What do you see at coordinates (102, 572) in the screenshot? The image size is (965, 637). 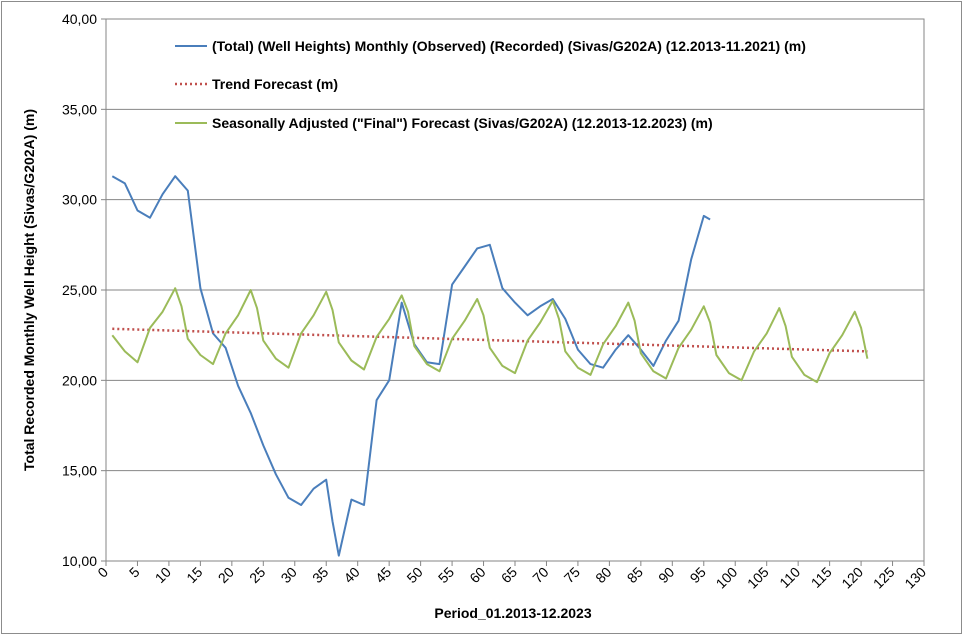 I see `x-tick-label: 0` at bounding box center [102, 572].